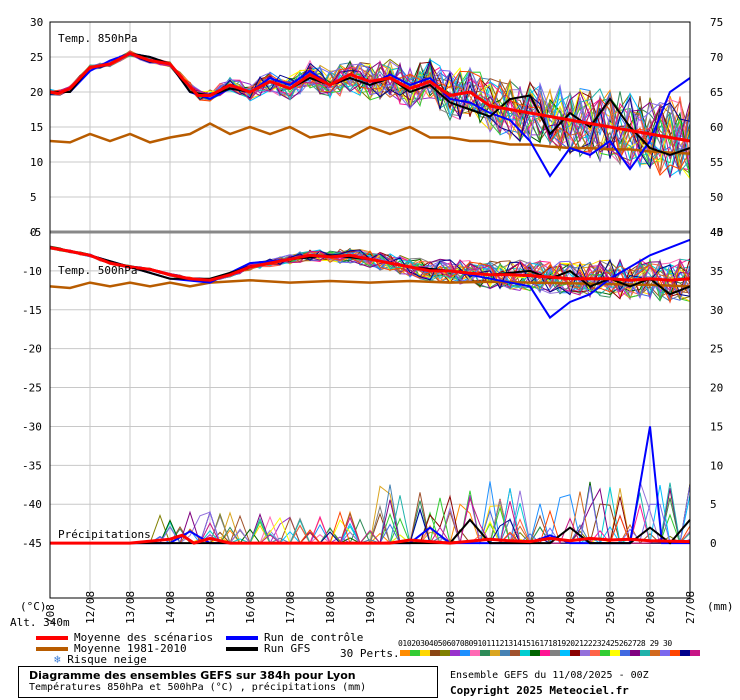 Image resolution: width=740 pixels, height=700 pixels. What do you see at coordinates (716, 465) in the screenshot?
I see `tick-right: 10` at bounding box center [716, 465].